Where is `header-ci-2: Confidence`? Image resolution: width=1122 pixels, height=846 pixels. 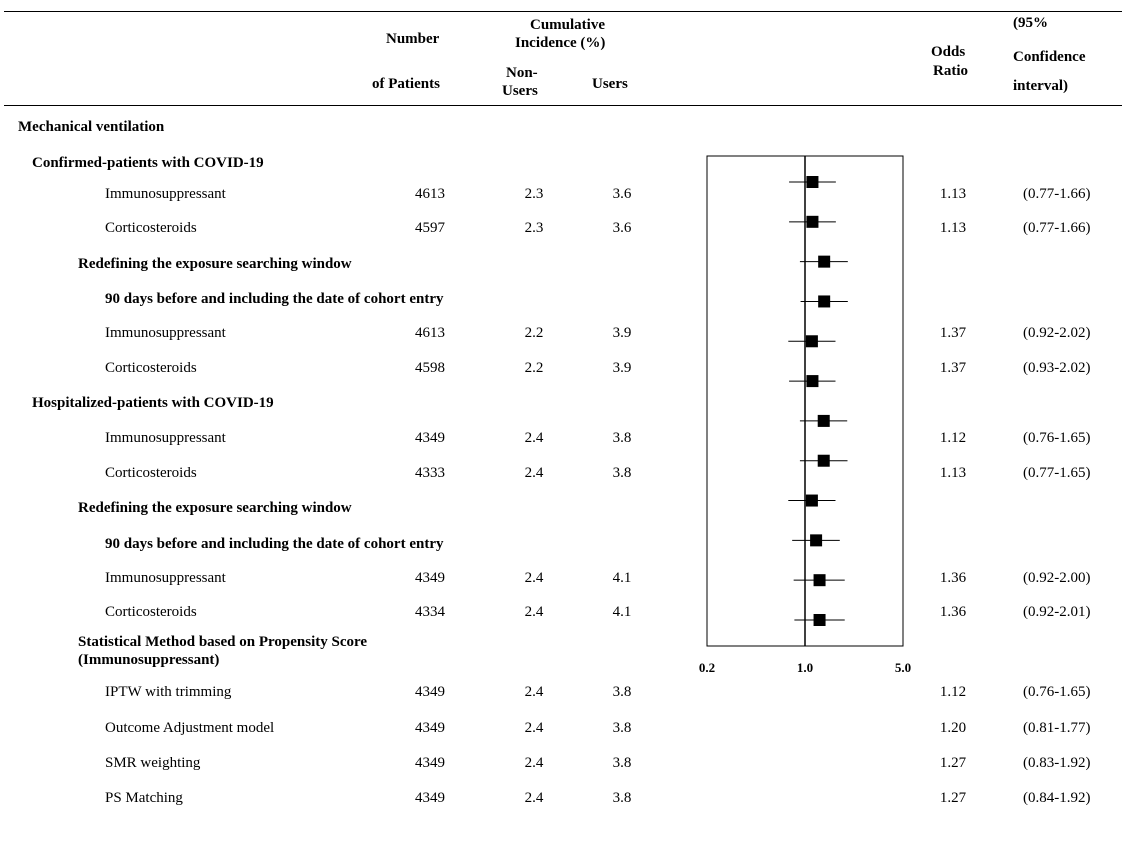
header-ci-2: Confidence is located at coordinates (1049, 57).